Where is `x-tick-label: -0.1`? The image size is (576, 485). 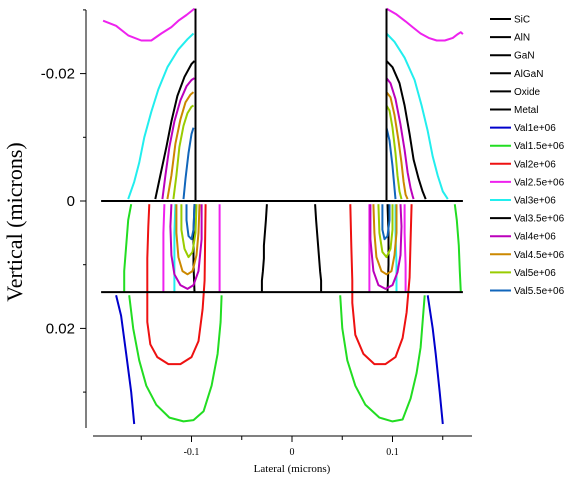 x-tick-label: -0.1 is located at coordinates (192, 452).